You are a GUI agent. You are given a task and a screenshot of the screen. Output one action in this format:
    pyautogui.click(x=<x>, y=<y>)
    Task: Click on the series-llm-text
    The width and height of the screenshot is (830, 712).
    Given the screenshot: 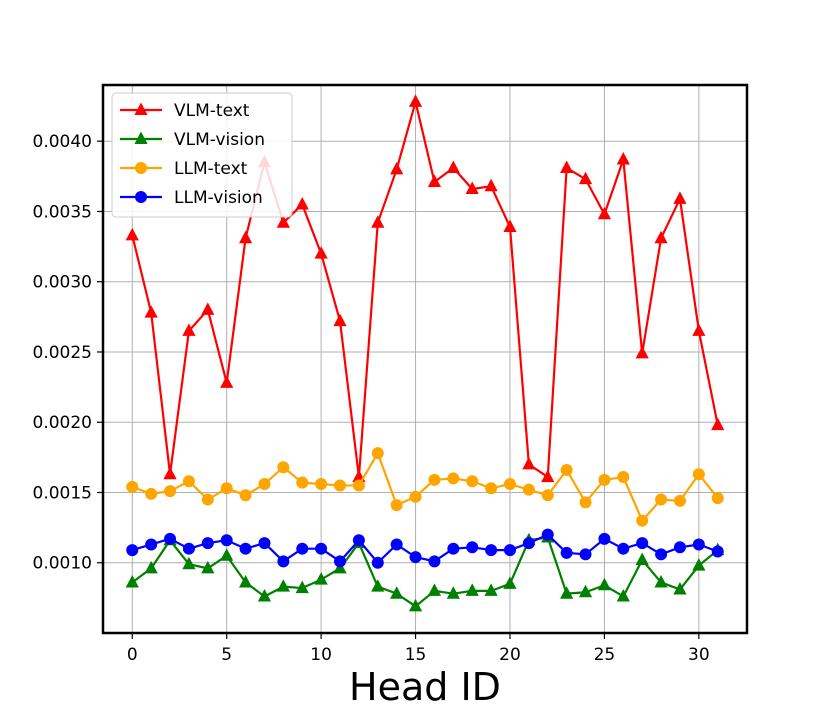 What is the action you would take?
    pyautogui.click(x=425, y=487)
    